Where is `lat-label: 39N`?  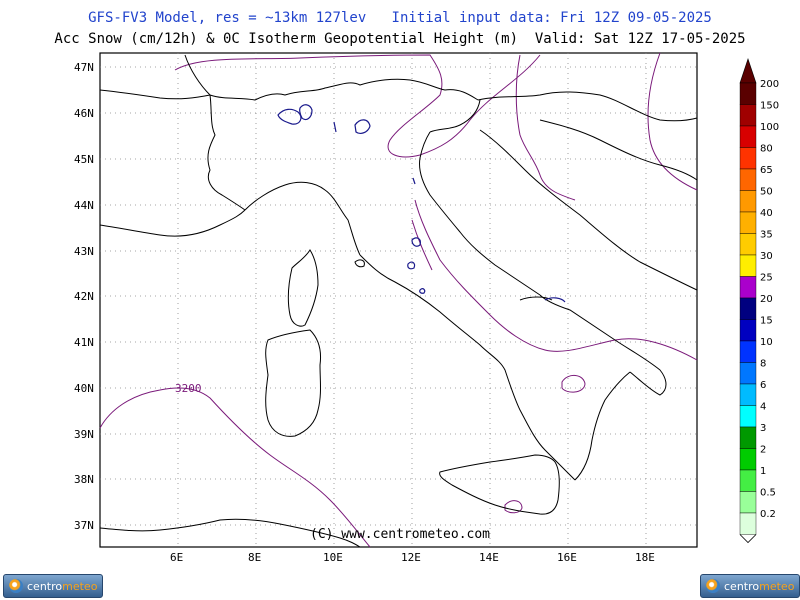 lat-label: 39N is located at coordinates (84, 434).